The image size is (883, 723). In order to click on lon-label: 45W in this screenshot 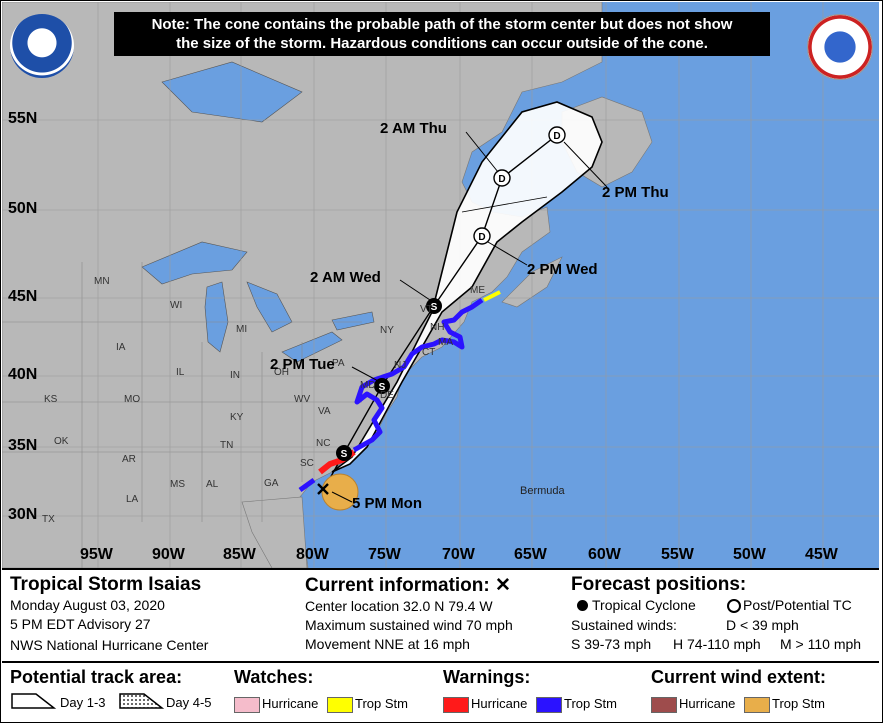, I will do `click(821, 554)`.